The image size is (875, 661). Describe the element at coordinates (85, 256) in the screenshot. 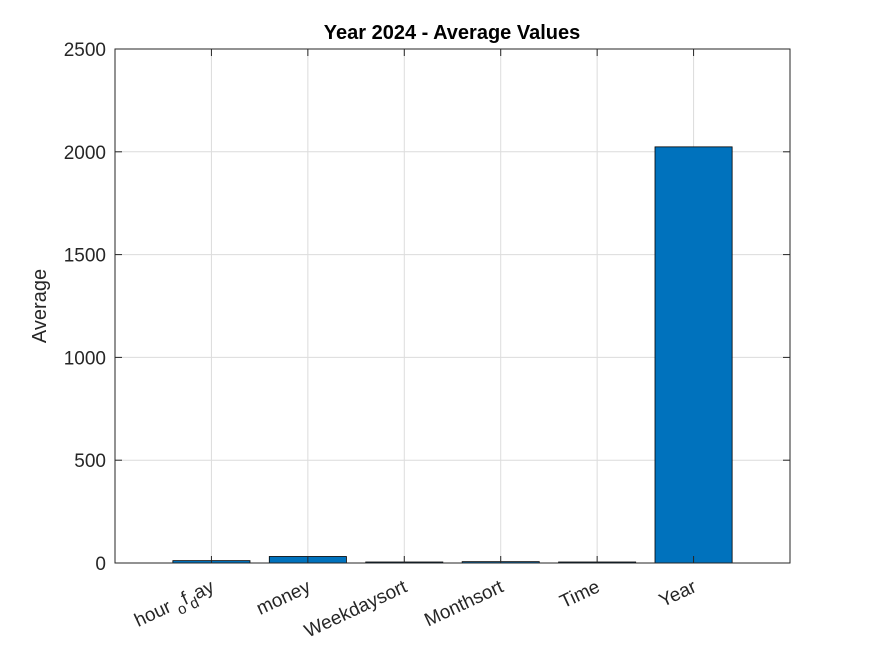

I see `y-tick-label: 1500` at that location.